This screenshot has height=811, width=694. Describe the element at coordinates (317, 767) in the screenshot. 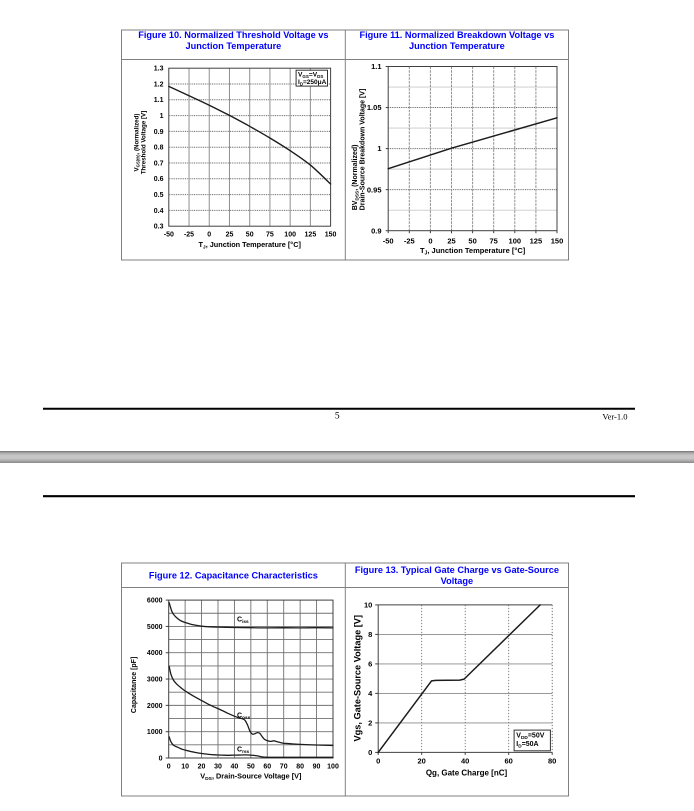

I see `svg-text: 90` at that location.